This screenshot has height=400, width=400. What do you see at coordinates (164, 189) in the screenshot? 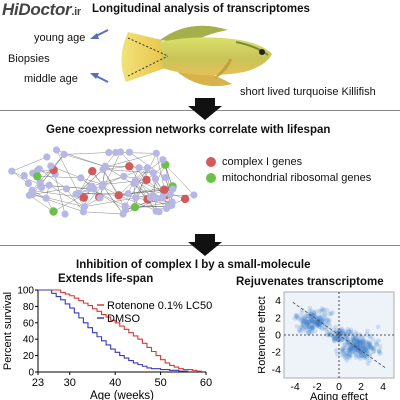
I see `network-node-complex-i` at bounding box center [164, 189].